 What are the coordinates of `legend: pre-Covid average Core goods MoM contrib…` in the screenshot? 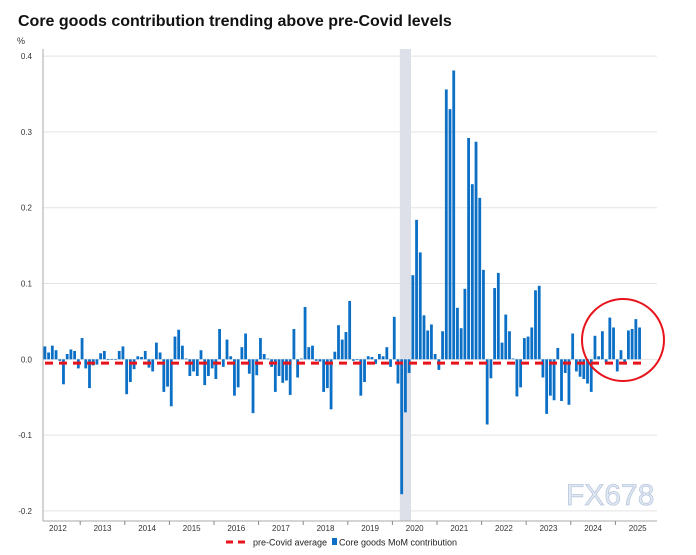 It's located at (341, 543).